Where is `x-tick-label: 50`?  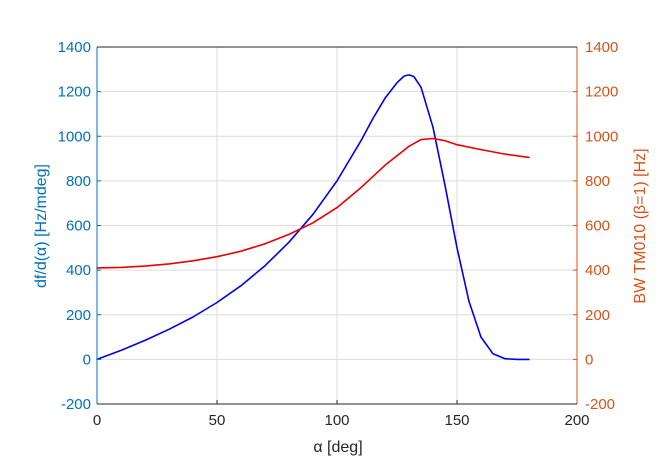
x-tick-label: 50 is located at coordinates (217, 420).